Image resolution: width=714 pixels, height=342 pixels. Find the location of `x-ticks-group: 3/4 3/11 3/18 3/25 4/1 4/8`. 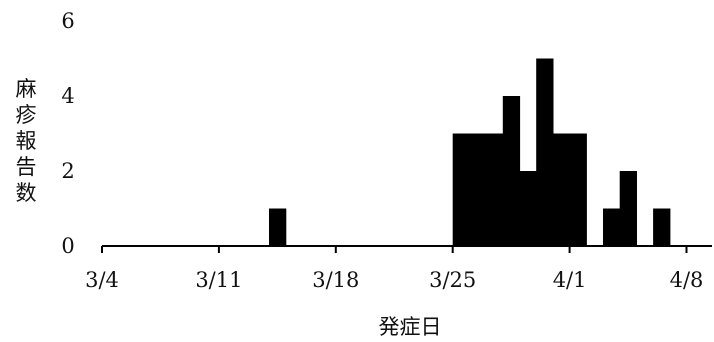

x-ticks-group: 3/4 3/11 3/18 3/25 4/1 4/8 is located at coordinates (394, 269).